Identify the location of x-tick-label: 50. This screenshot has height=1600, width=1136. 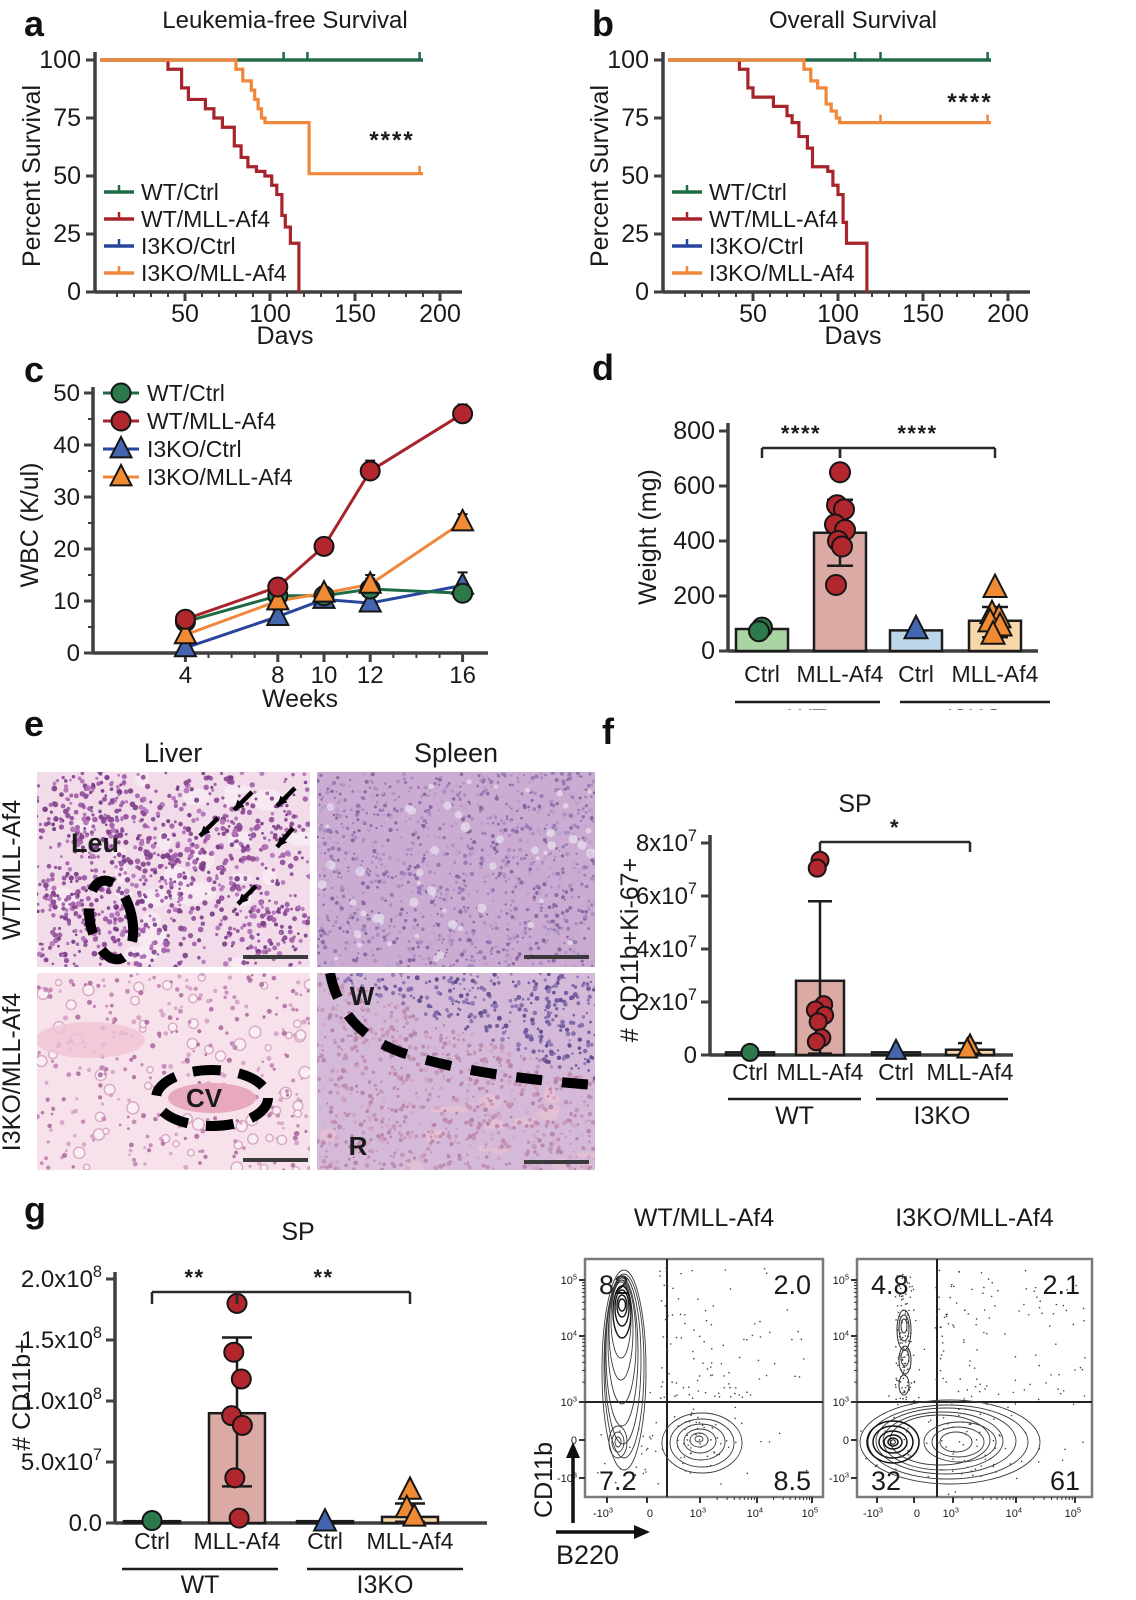
(753, 314).